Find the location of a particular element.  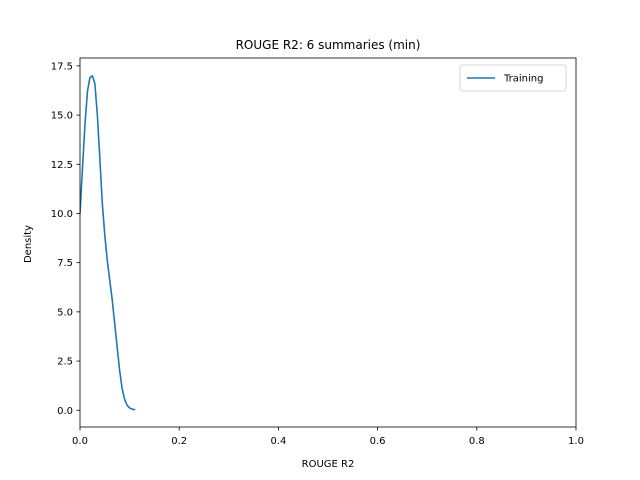

plot-area is located at coordinates (108, 242).